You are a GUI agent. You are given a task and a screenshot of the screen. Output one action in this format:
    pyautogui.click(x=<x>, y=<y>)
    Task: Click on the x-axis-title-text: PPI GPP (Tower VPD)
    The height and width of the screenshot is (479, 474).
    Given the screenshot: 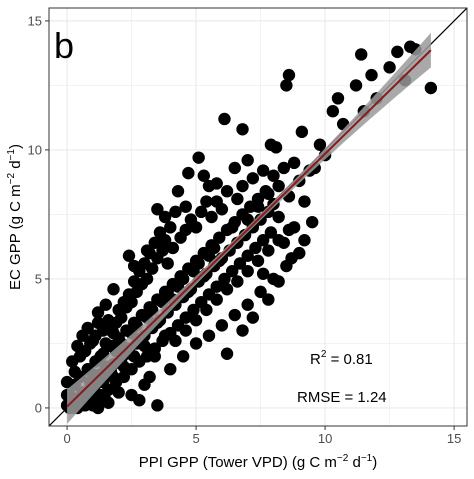 What is the action you would take?
    pyautogui.click(x=213, y=462)
    